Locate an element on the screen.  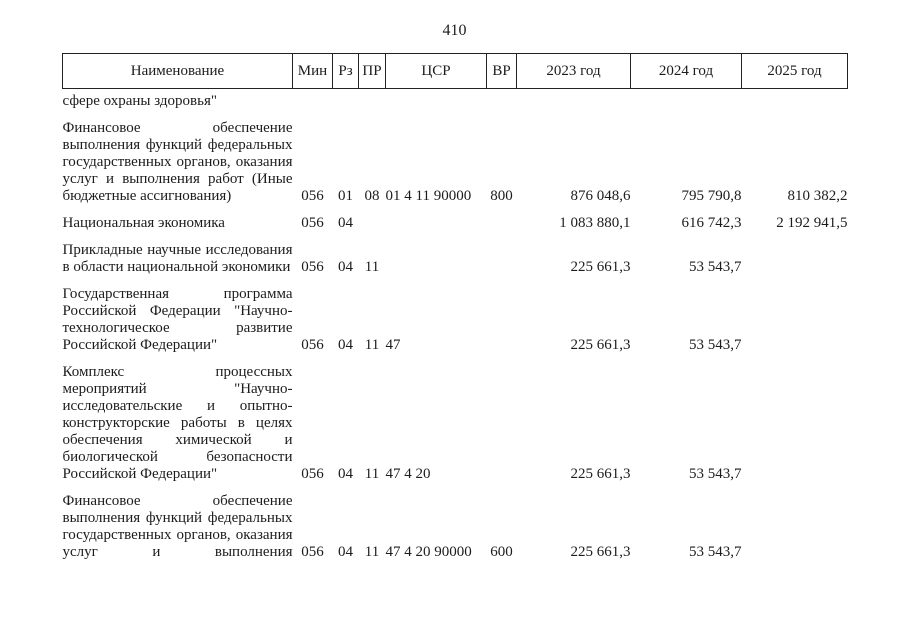
cell-vr: 600 is located at coordinates (501, 552).